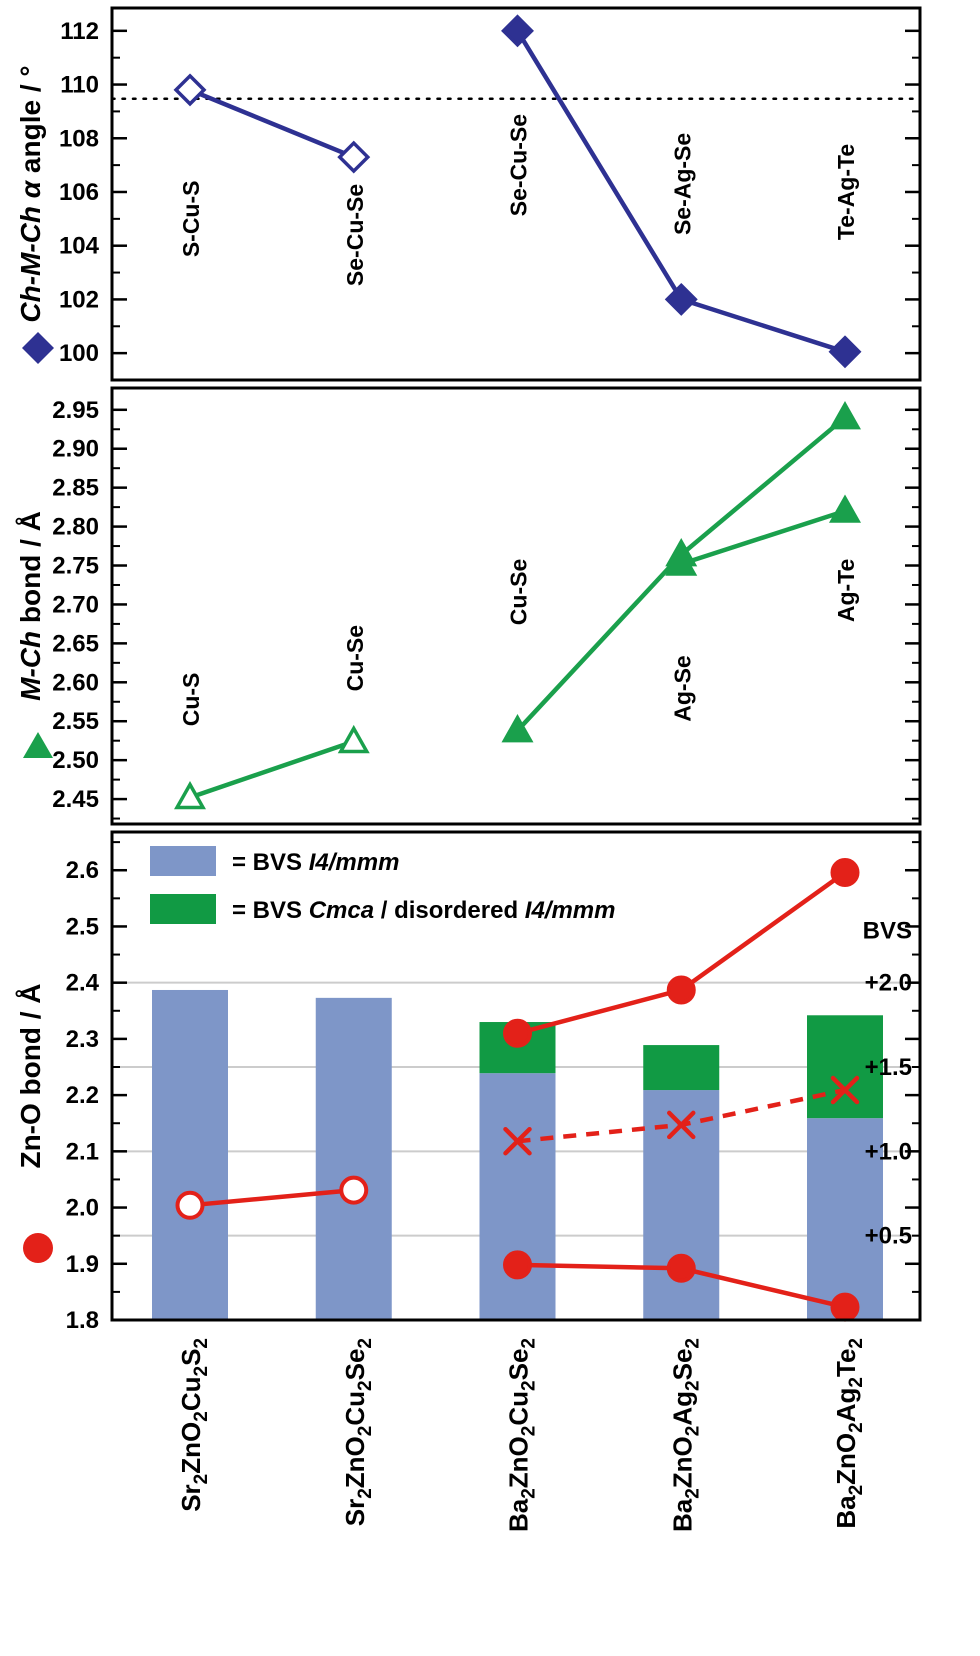 Image resolution: width=980 pixels, height=1656 pixels. What do you see at coordinates (30, 606) in the screenshot?
I see `bond-axis-title: M-Ch bond / Å` at bounding box center [30, 606].